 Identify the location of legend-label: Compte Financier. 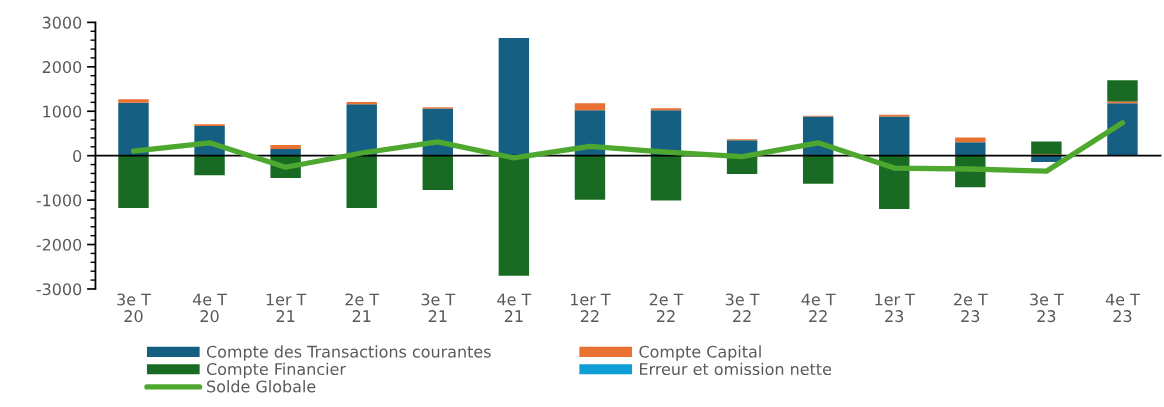
(276, 370).